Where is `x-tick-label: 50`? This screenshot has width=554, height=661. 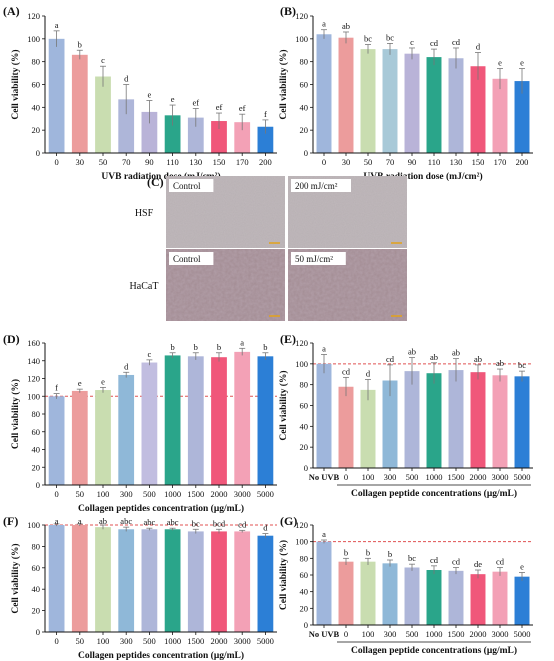
x-tick-label: 50 is located at coordinates (80, 494).